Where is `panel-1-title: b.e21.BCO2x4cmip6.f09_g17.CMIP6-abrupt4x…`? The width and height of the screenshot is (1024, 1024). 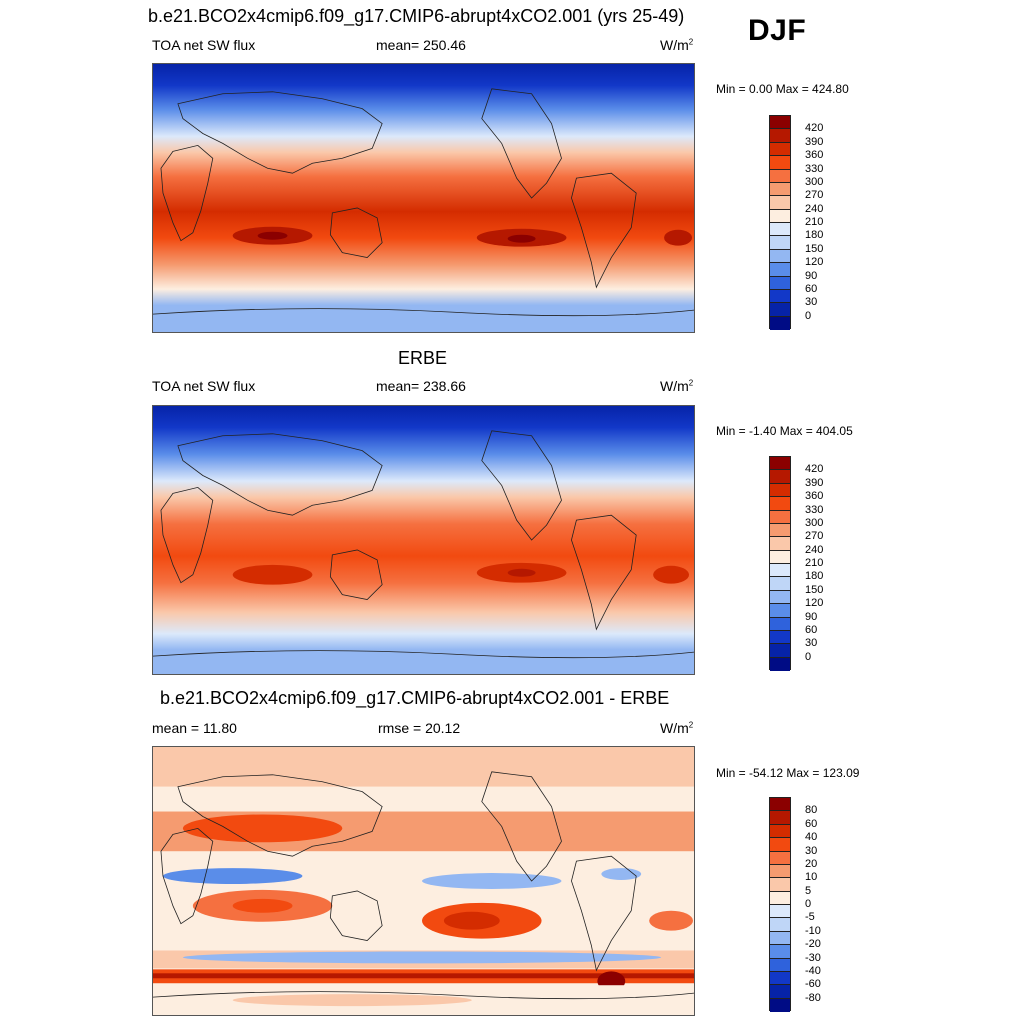 panel-1-title: b.e21.BCO2x4cmip6.f09_g17.CMIP6-abrupt4x… is located at coordinates (416, 16).